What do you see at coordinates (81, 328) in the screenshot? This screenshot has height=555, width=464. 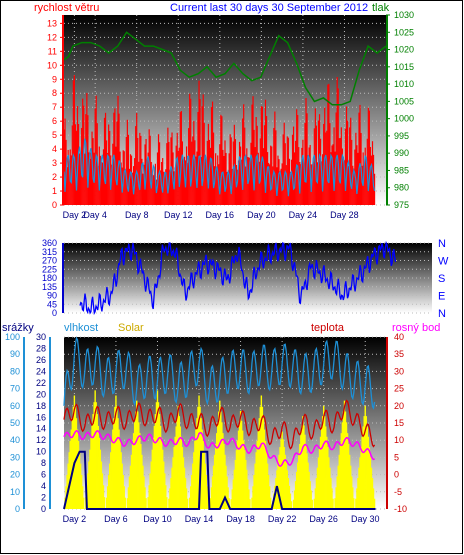 I see `legend-item: vlhkost` at bounding box center [81, 328].